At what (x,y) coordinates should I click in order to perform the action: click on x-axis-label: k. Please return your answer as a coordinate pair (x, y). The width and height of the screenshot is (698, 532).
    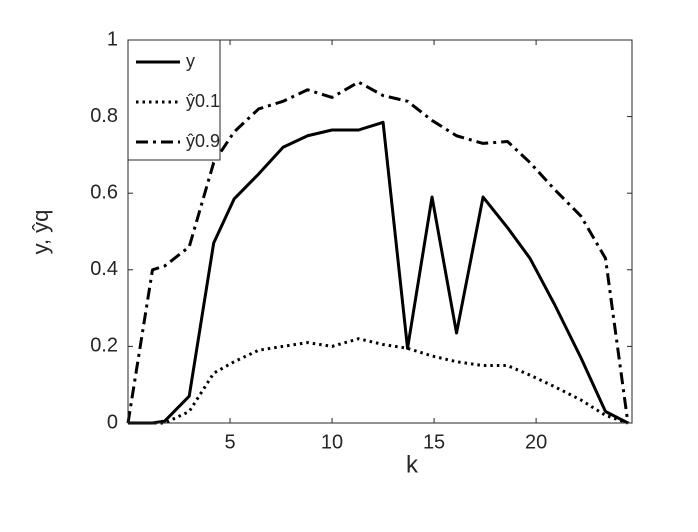
    Looking at the image, I should click on (412, 464).